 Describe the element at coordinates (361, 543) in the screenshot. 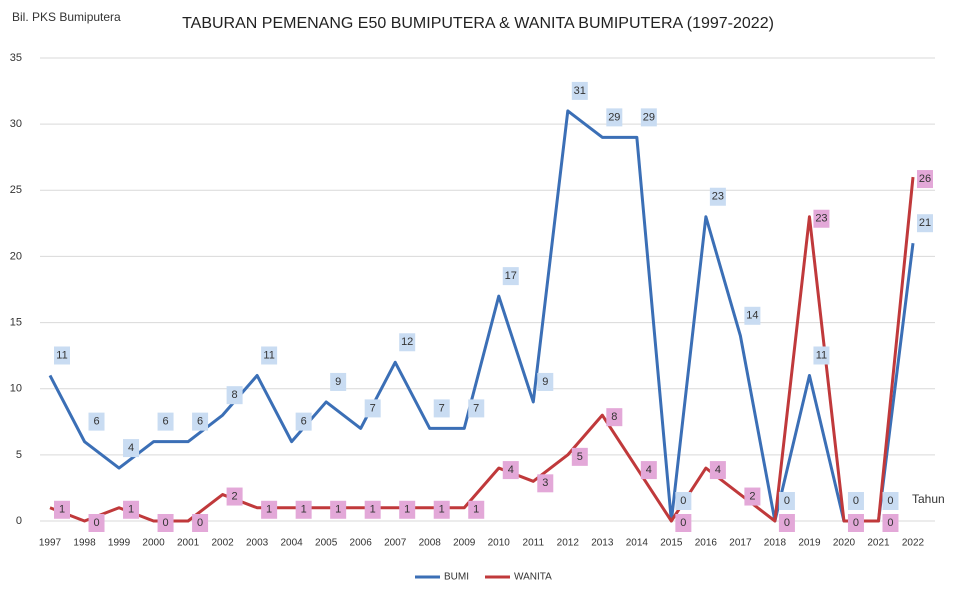

I see `x-tick-label: 2006` at that location.